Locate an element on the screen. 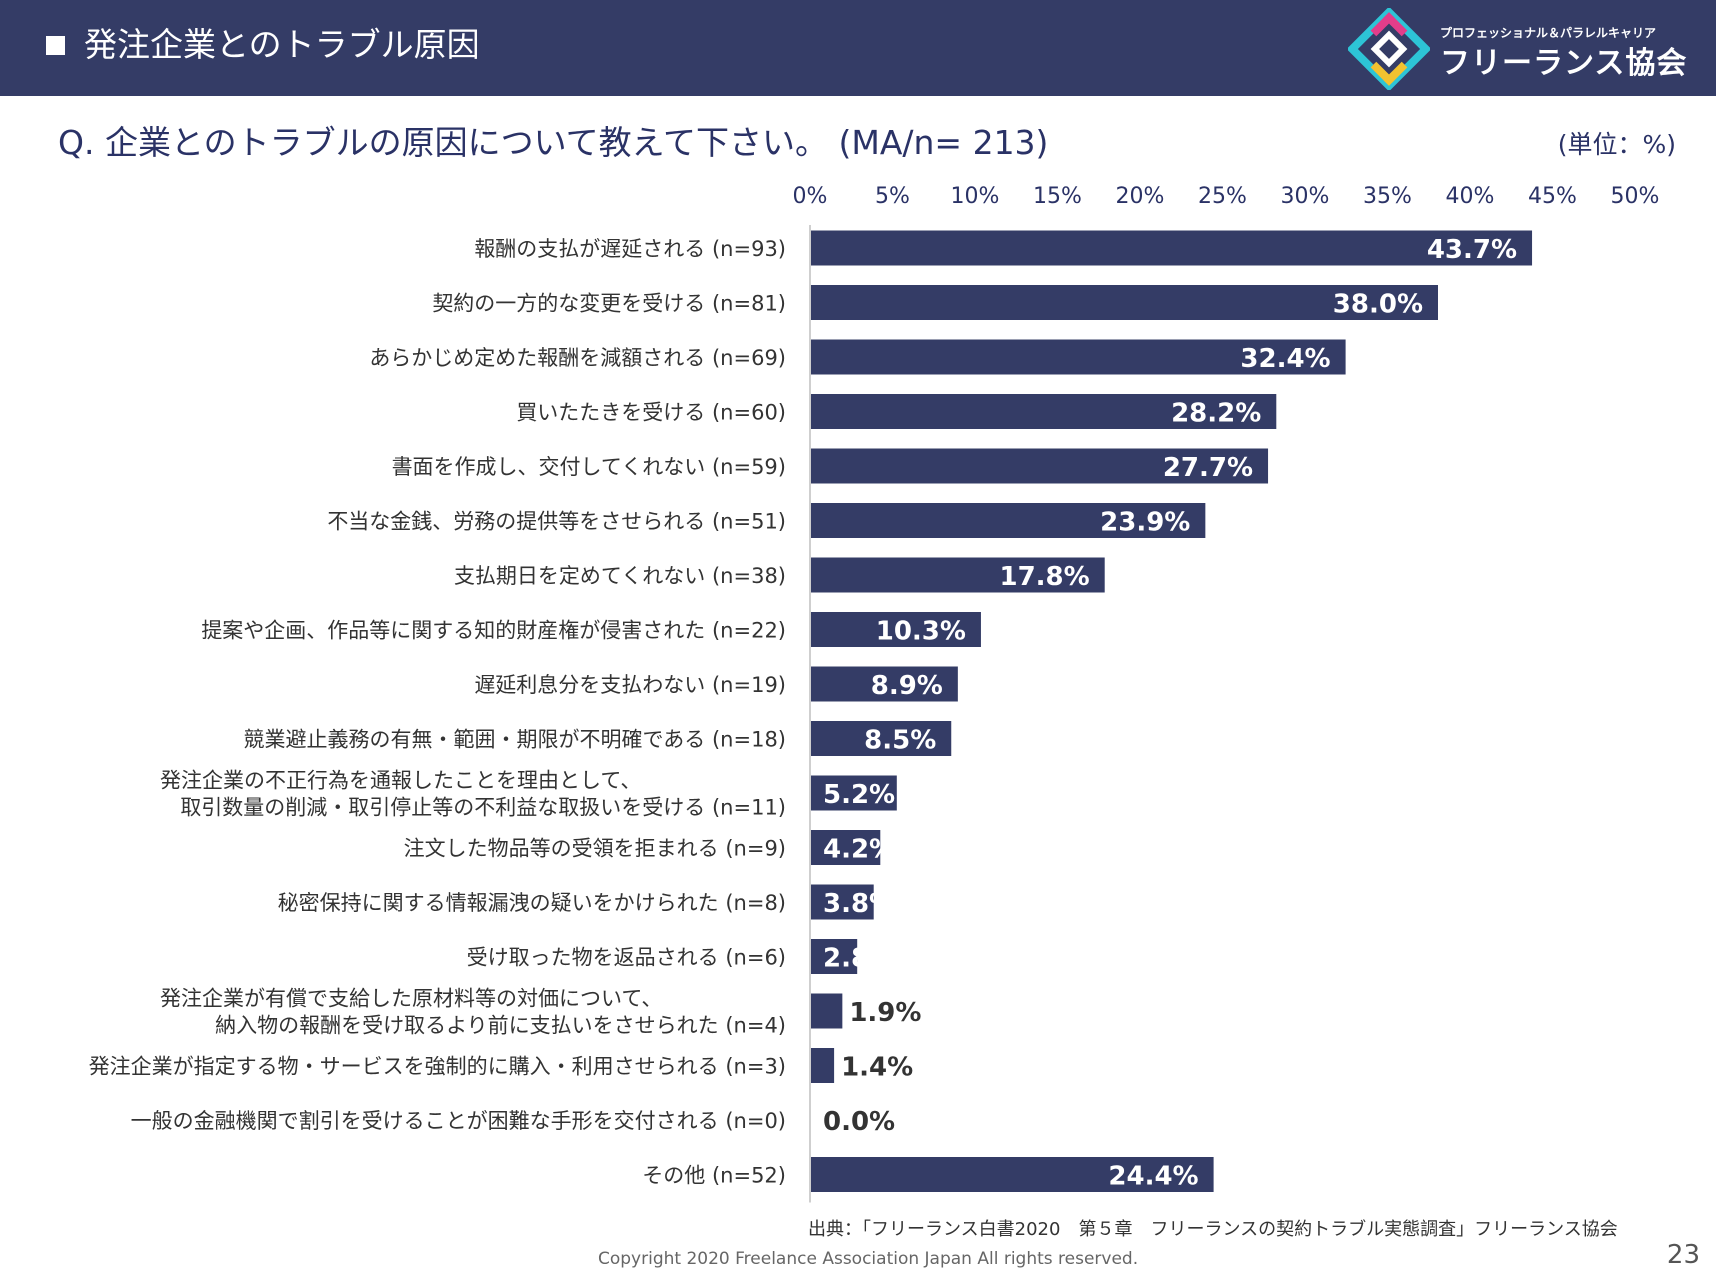  data-label: 1.9% is located at coordinates (885, 1013).